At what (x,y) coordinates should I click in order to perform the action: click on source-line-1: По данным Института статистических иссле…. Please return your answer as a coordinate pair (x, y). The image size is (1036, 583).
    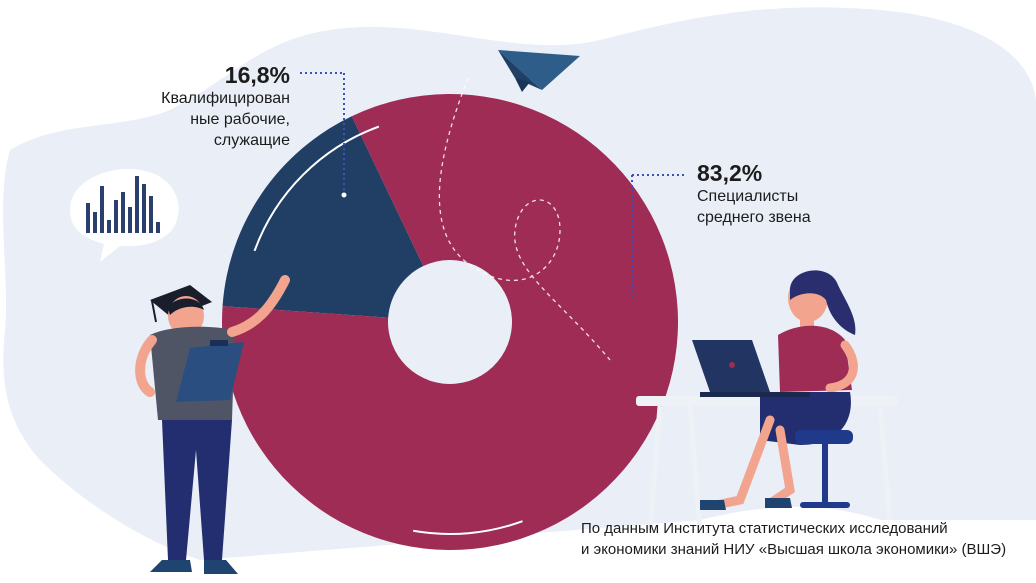
    Looking at the image, I should click on (764, 528).